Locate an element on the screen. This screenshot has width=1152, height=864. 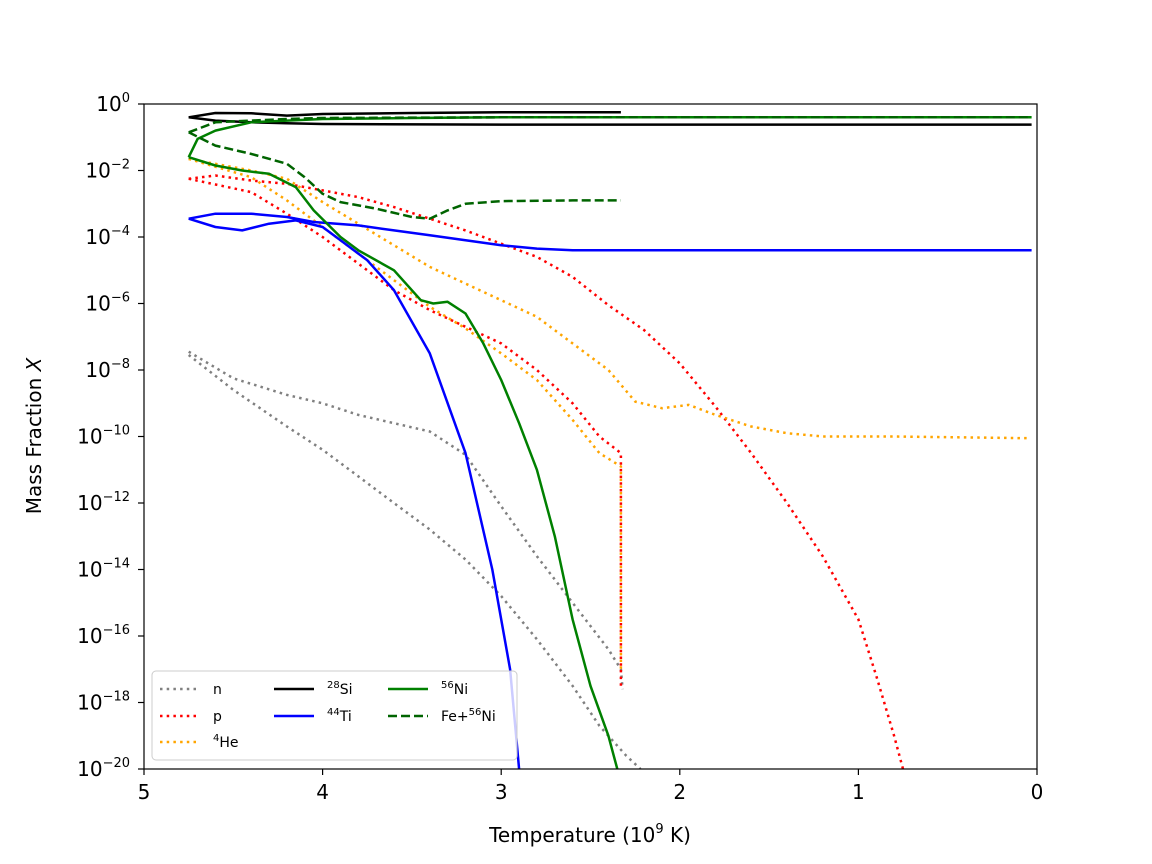
y-tick-label--18: 10⁻¹⁸ is located at coordinates (103, 702).